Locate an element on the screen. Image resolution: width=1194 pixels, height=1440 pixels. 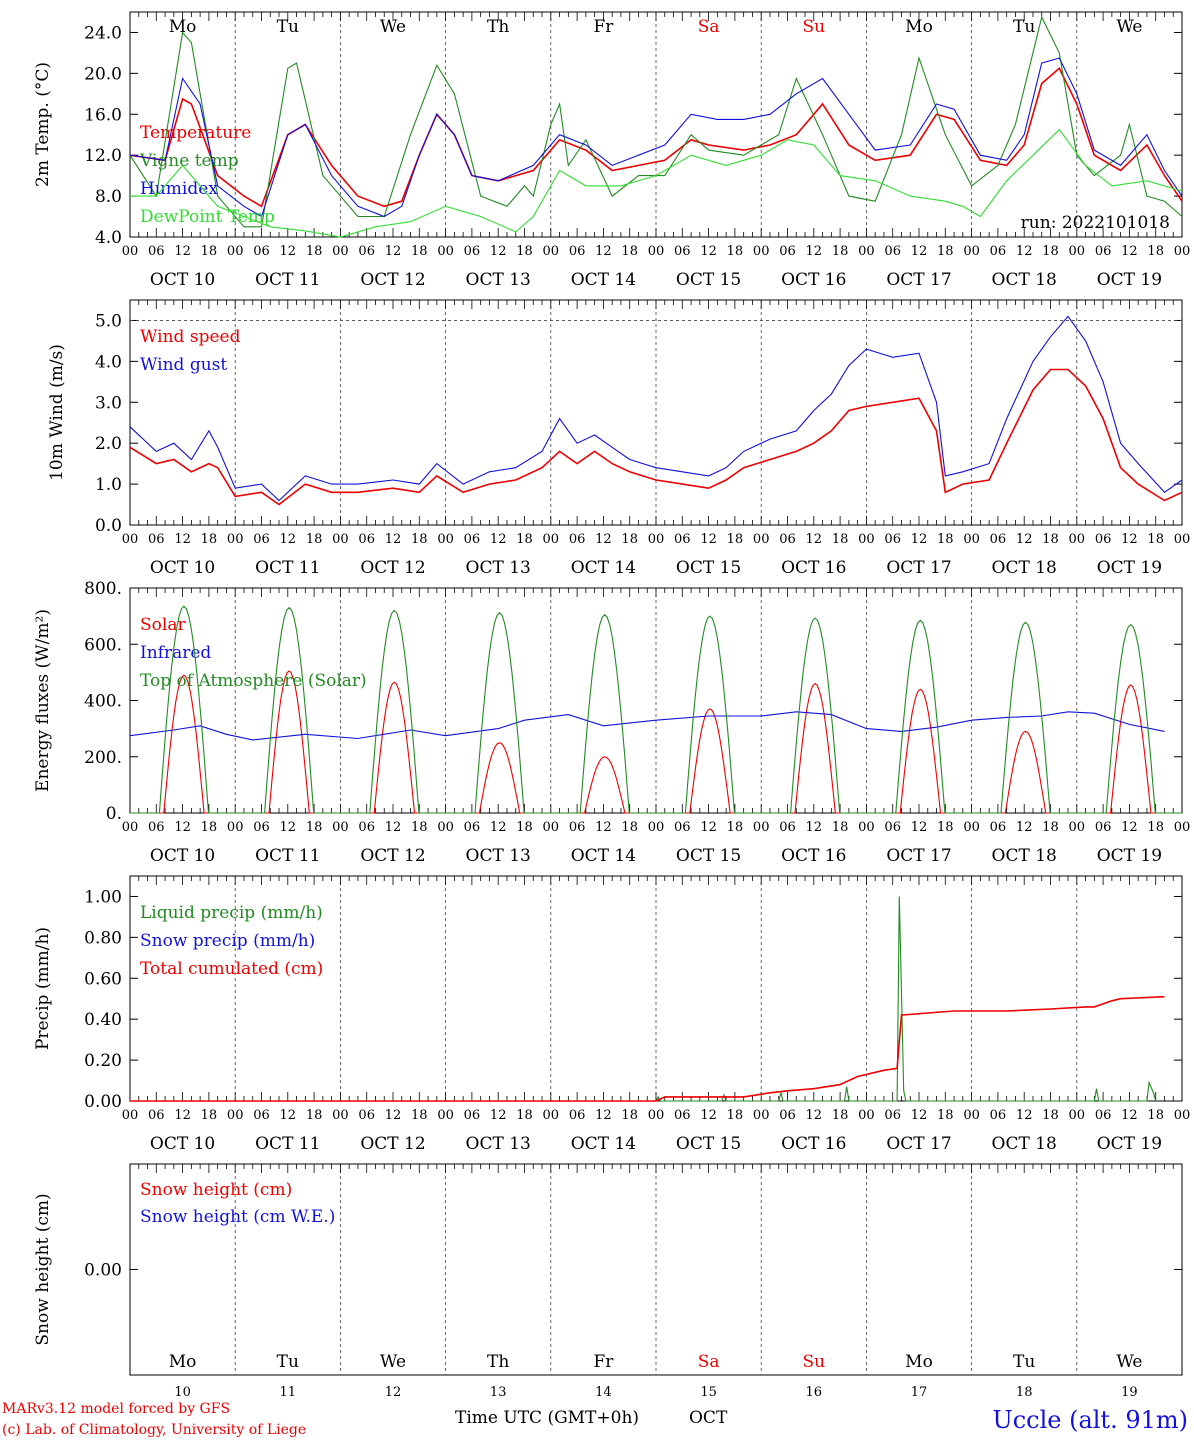
y-tick-label: 12.0 is located at coordinates (103, 156).